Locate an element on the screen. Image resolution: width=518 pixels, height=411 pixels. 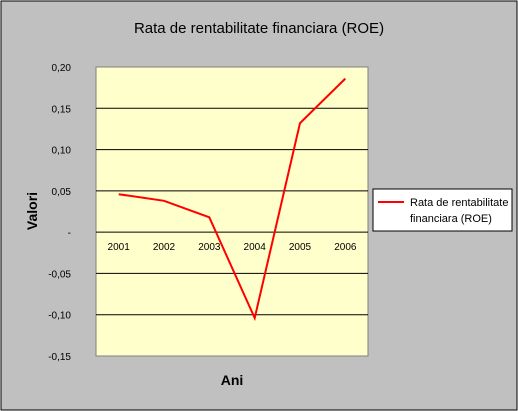
y-tick-label: 0,05 is located at coordinates (62, 192).